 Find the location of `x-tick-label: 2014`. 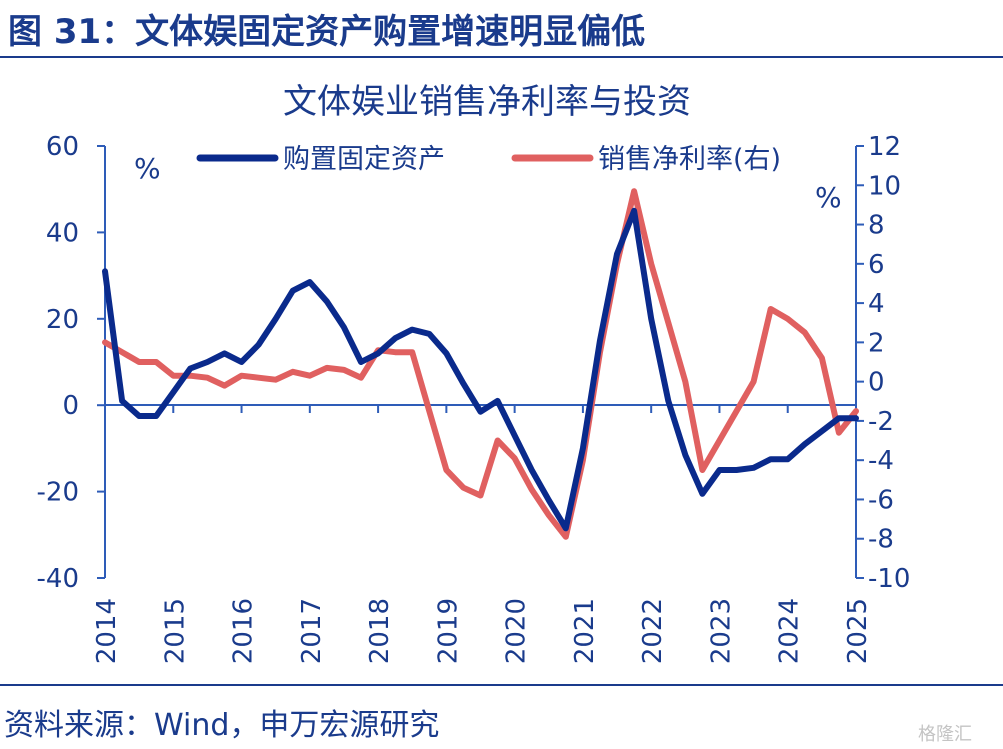

x-tick-label: 2014 is located at coordinates (107, 631).